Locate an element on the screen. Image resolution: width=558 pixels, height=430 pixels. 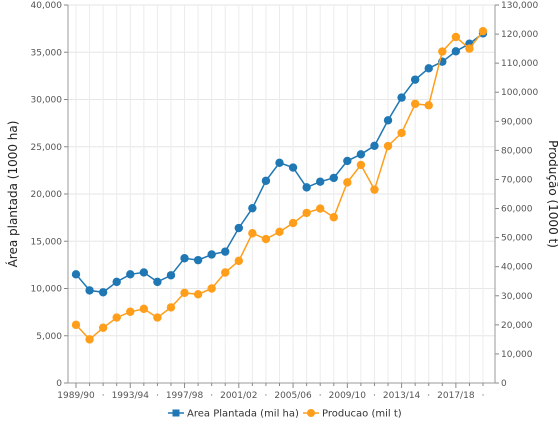
left-axis-title: Área plantada (1000 ha) is located at coordinates (12, 194).